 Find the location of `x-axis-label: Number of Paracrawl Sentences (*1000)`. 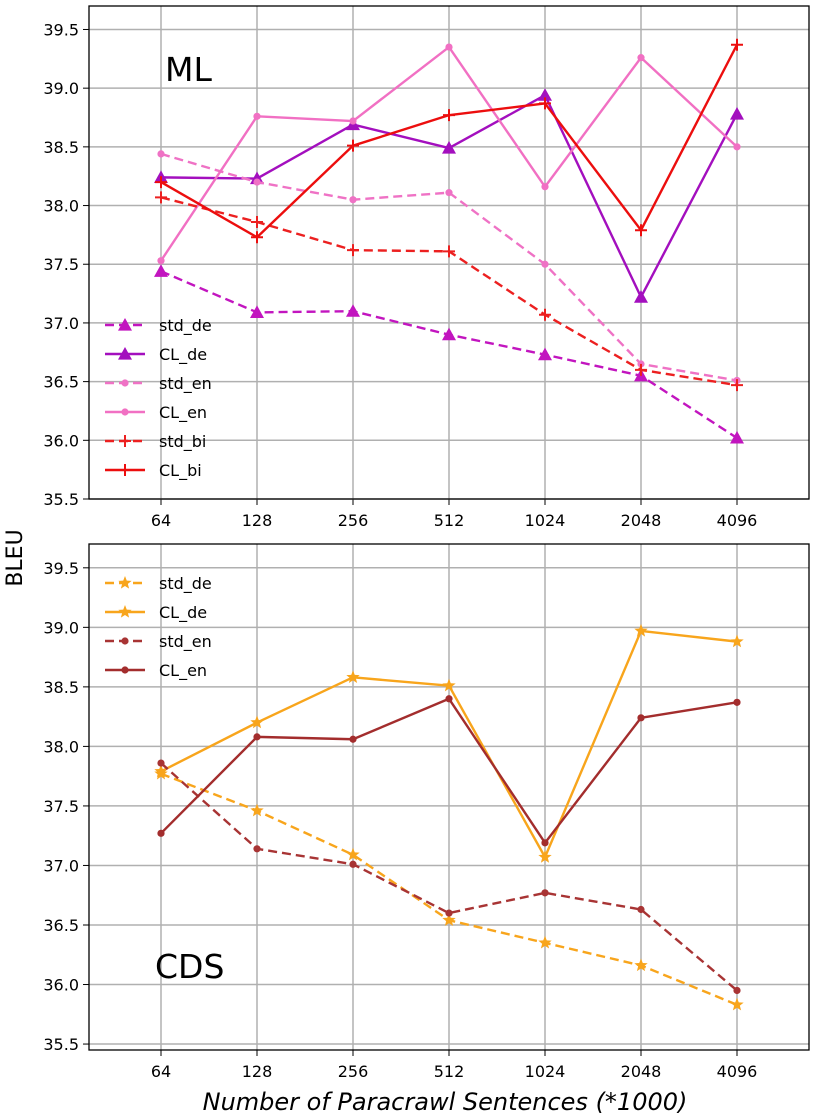

x-axis-label: Number of Paracrawl Sentences (*1000) is located at coordinates (445, 1102).